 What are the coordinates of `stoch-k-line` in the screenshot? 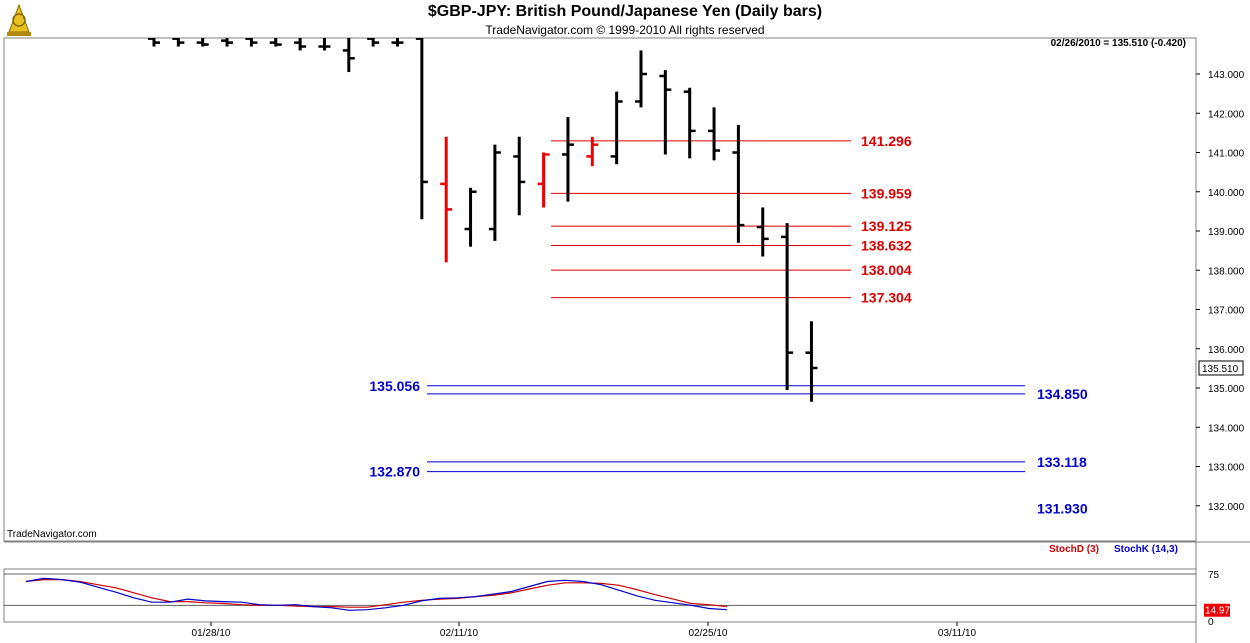 It's located at (376, 594).